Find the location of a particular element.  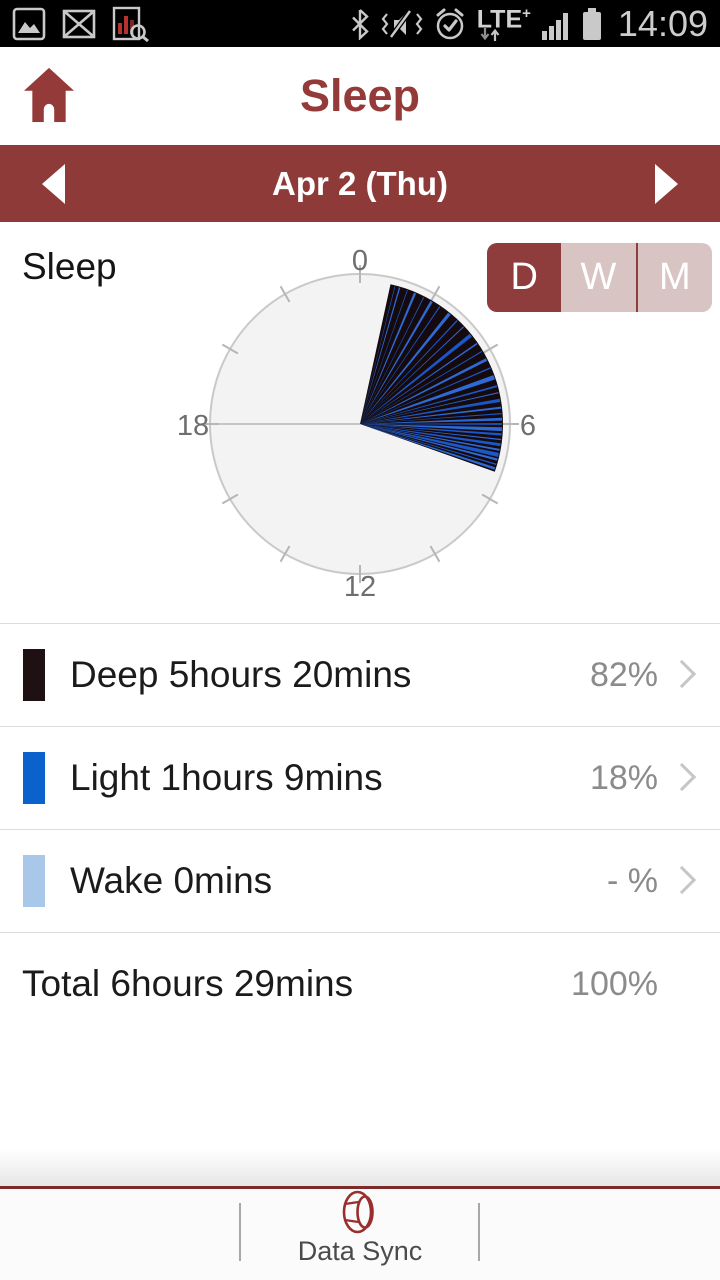

home-button is located at coordinates (49, 96).